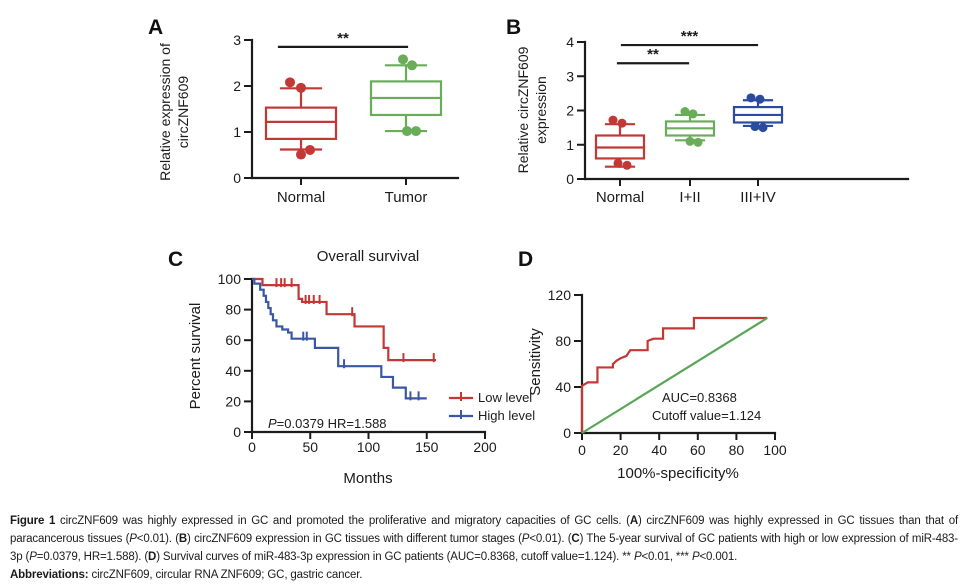 The image size is (968, 585). I want to click on x-tick-label: 60, so click(698, 450).